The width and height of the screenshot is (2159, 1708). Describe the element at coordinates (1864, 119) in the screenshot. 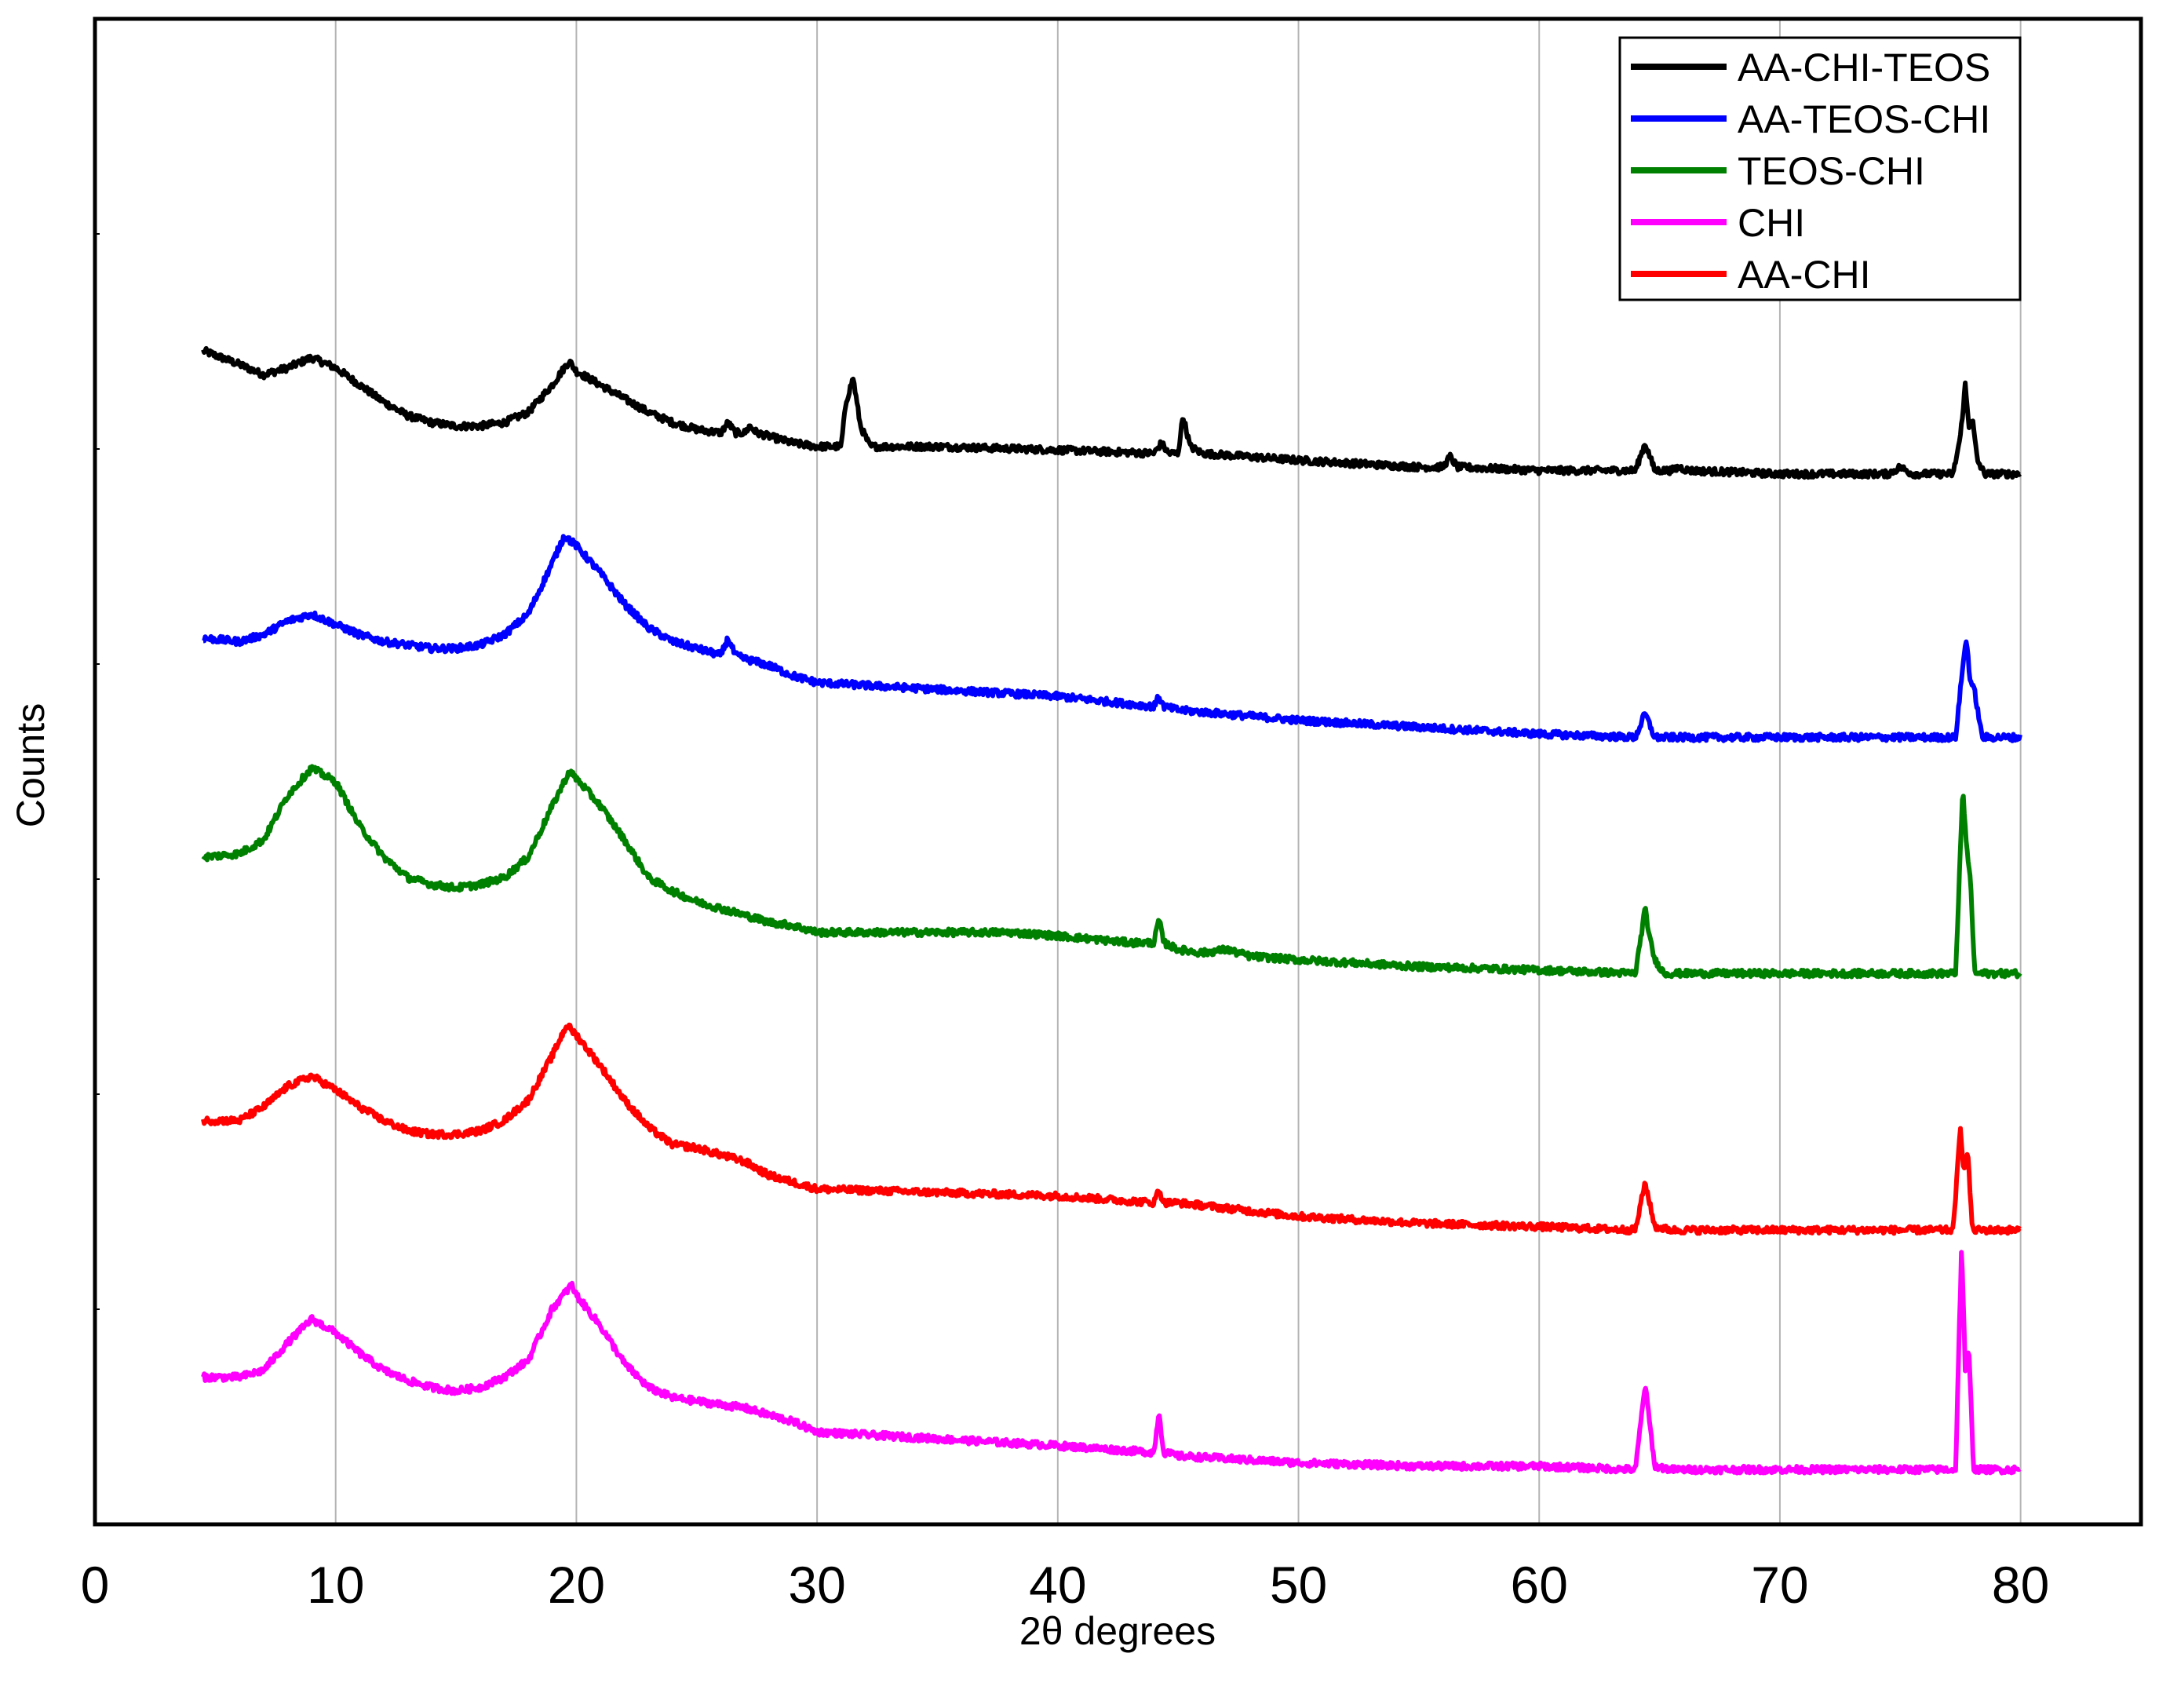

I see `legend-label: AA-TEOS-CHI` at that location.